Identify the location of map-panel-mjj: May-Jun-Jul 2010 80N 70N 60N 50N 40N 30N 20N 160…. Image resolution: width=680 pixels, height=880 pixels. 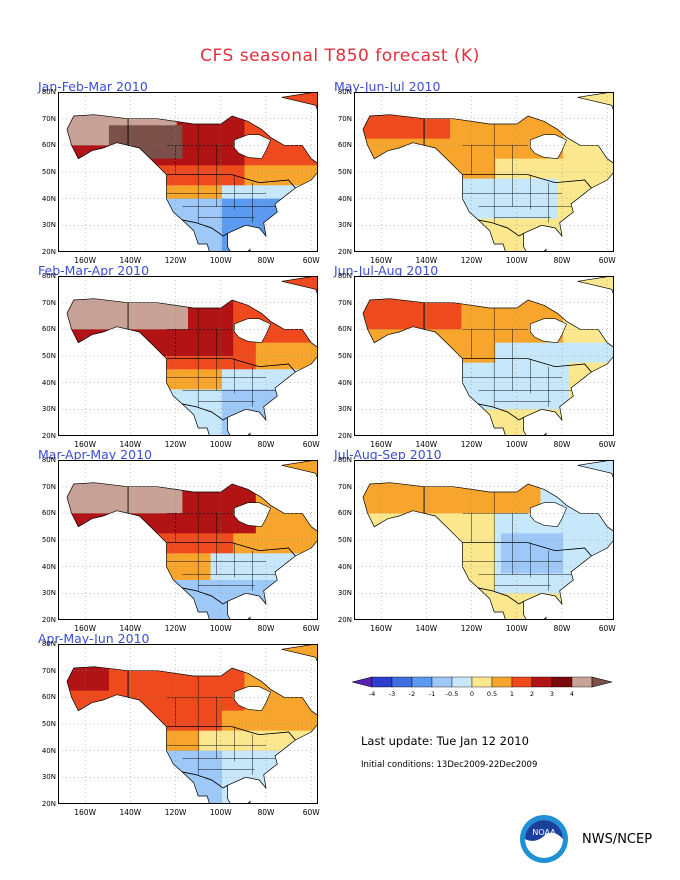
(473, 179).